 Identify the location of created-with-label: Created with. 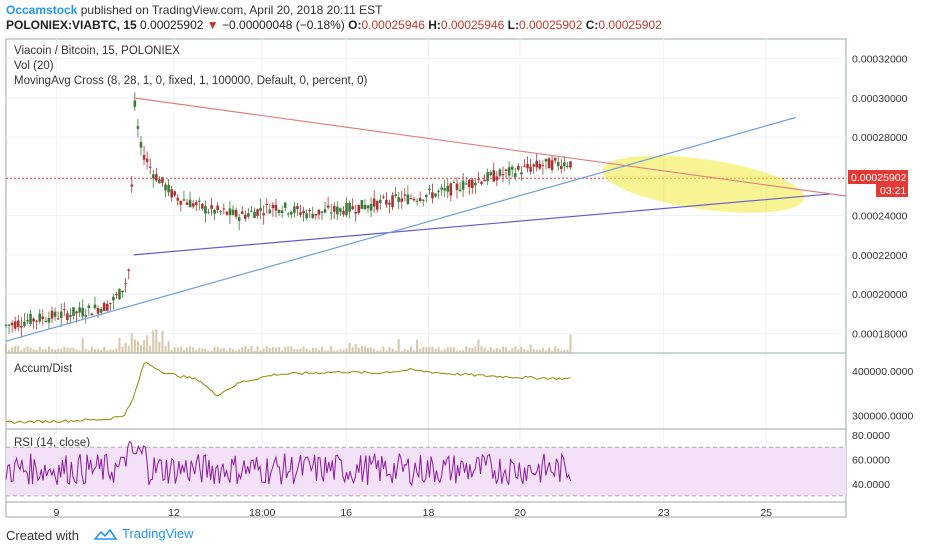
(42, 535).